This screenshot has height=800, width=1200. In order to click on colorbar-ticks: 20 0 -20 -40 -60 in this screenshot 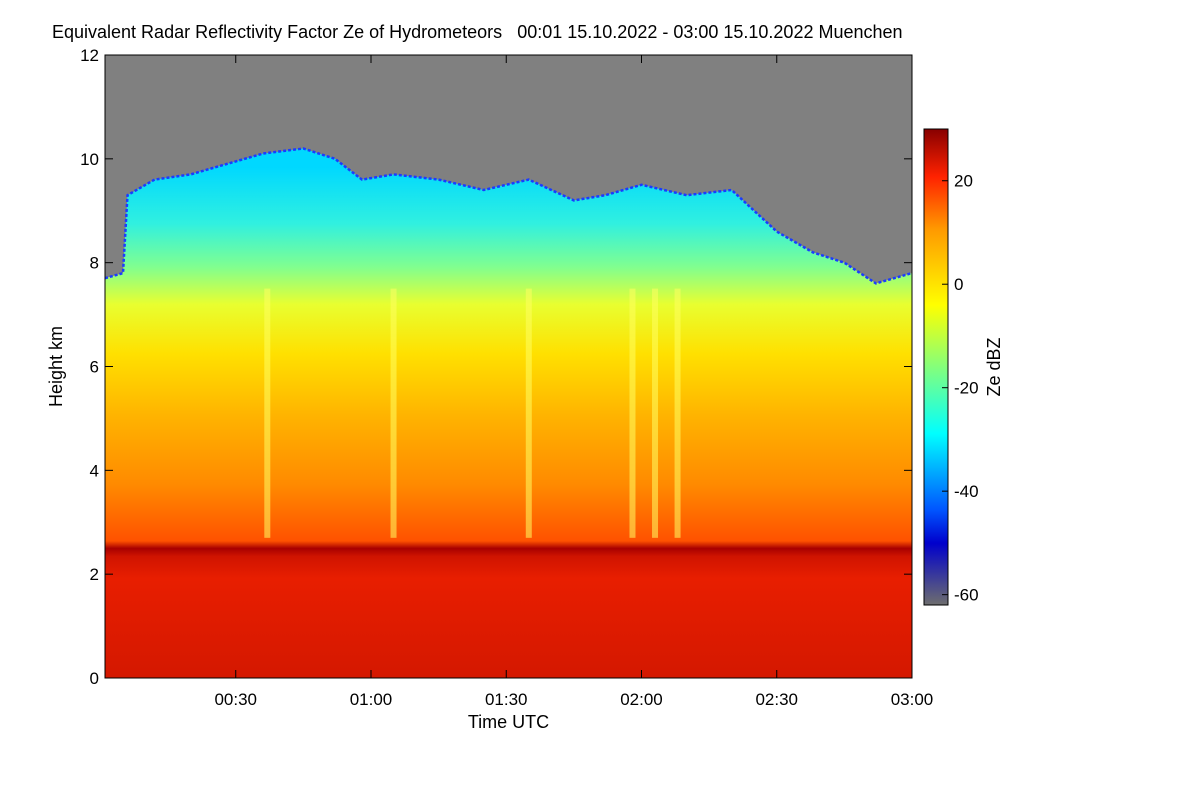, I will do `click(960, 388)`.